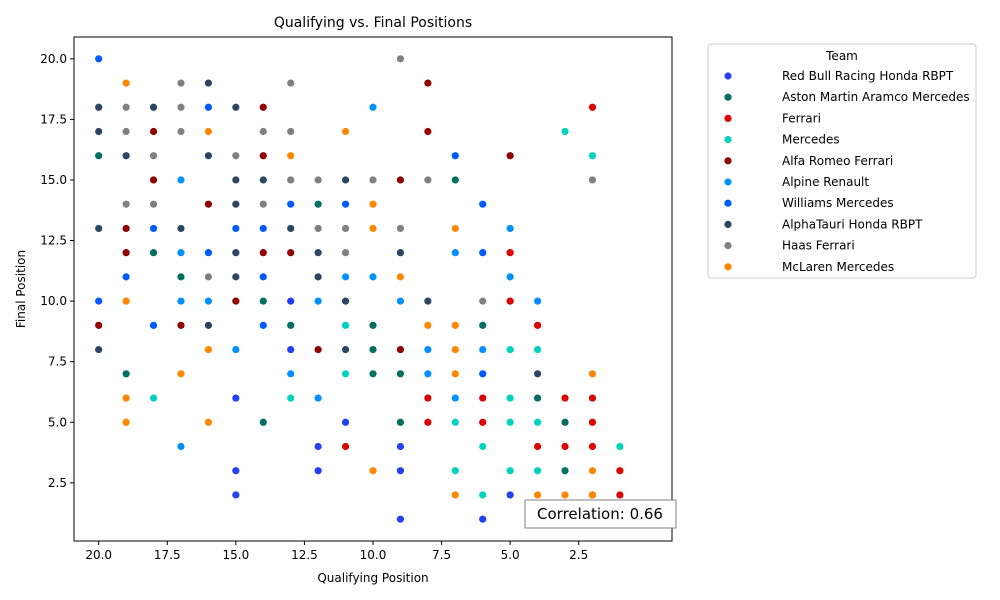 Image resolution: width=1000 pixels, height=600 pixels. What do you see at coordinates (818, 246) in the screenshot?
I see `legend-label: Haas Ferrari` at bounding box center [818, 246].